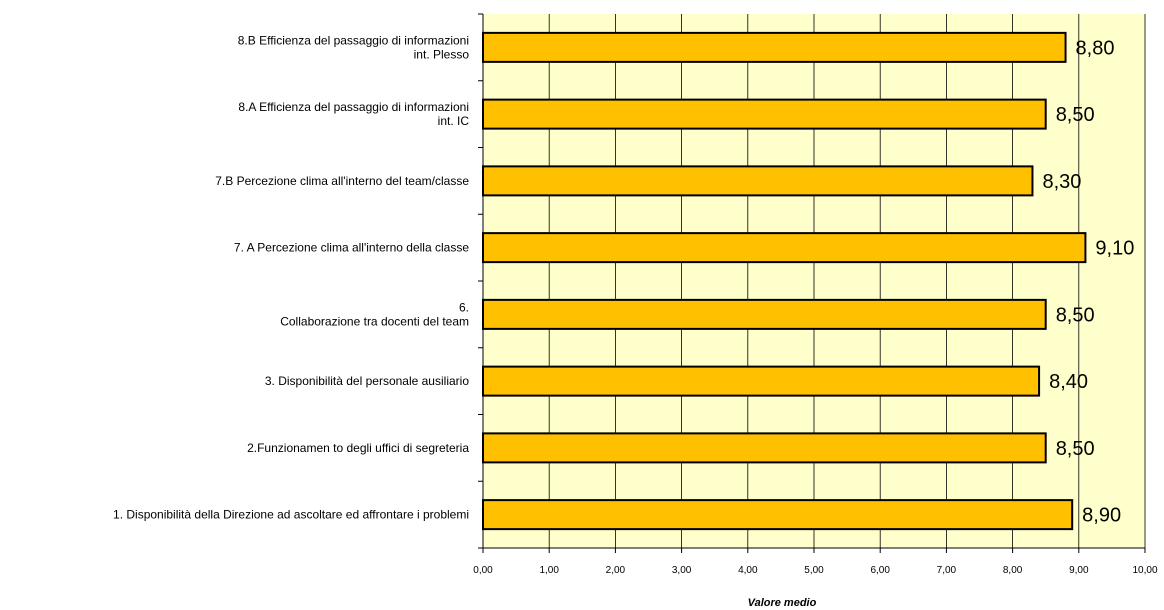 Image resolution: width=1164 pixels, height=610 pixels. I want to click on x-tick-label: 5,00, so click(814, 570).